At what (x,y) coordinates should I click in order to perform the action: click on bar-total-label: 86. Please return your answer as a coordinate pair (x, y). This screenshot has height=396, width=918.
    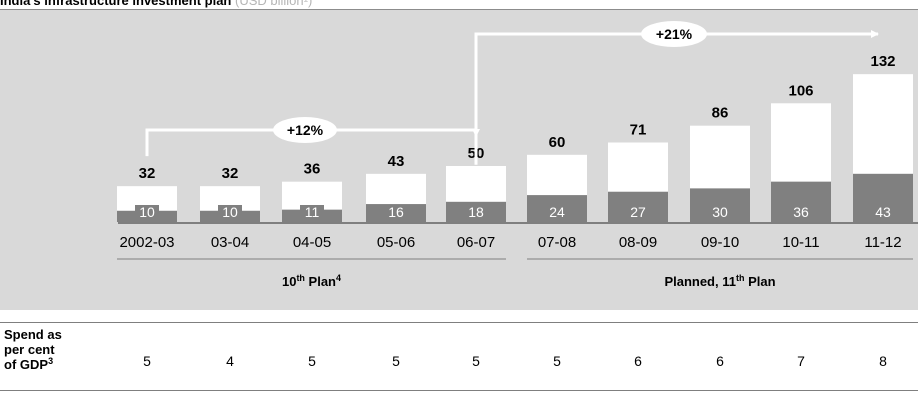
    Looking at the image, I should click on (720, 113).